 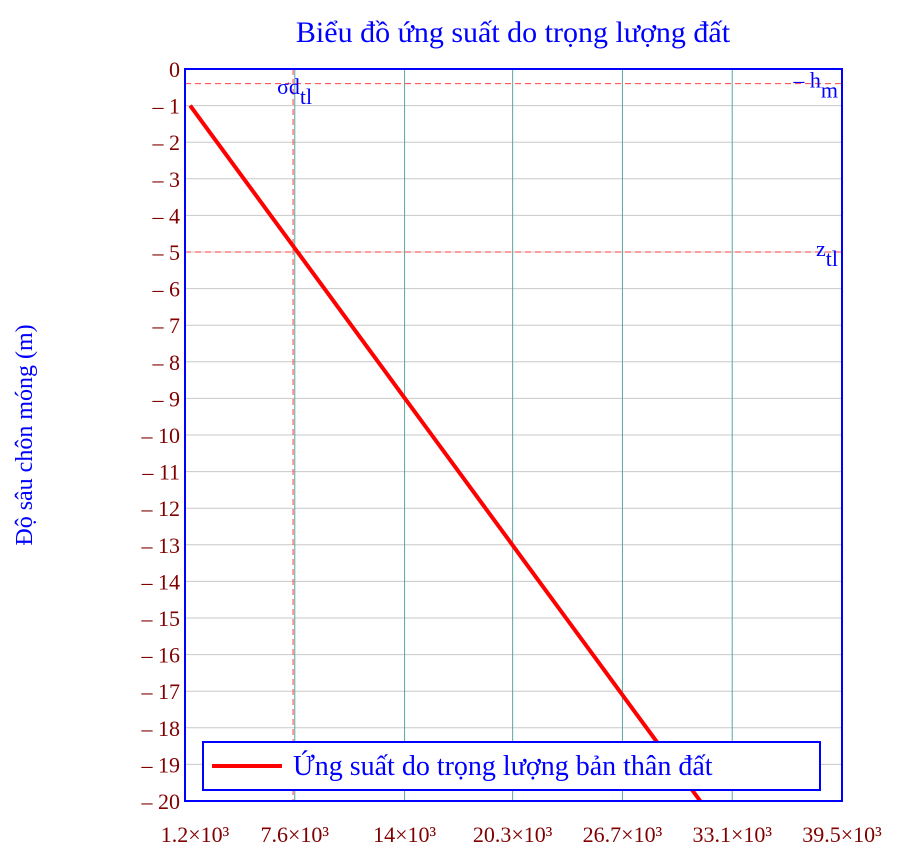 What do you see at coordinates (829, 90) in the screenshot?
I see `marker-label-sub: m` at bounding box center [829, 90].